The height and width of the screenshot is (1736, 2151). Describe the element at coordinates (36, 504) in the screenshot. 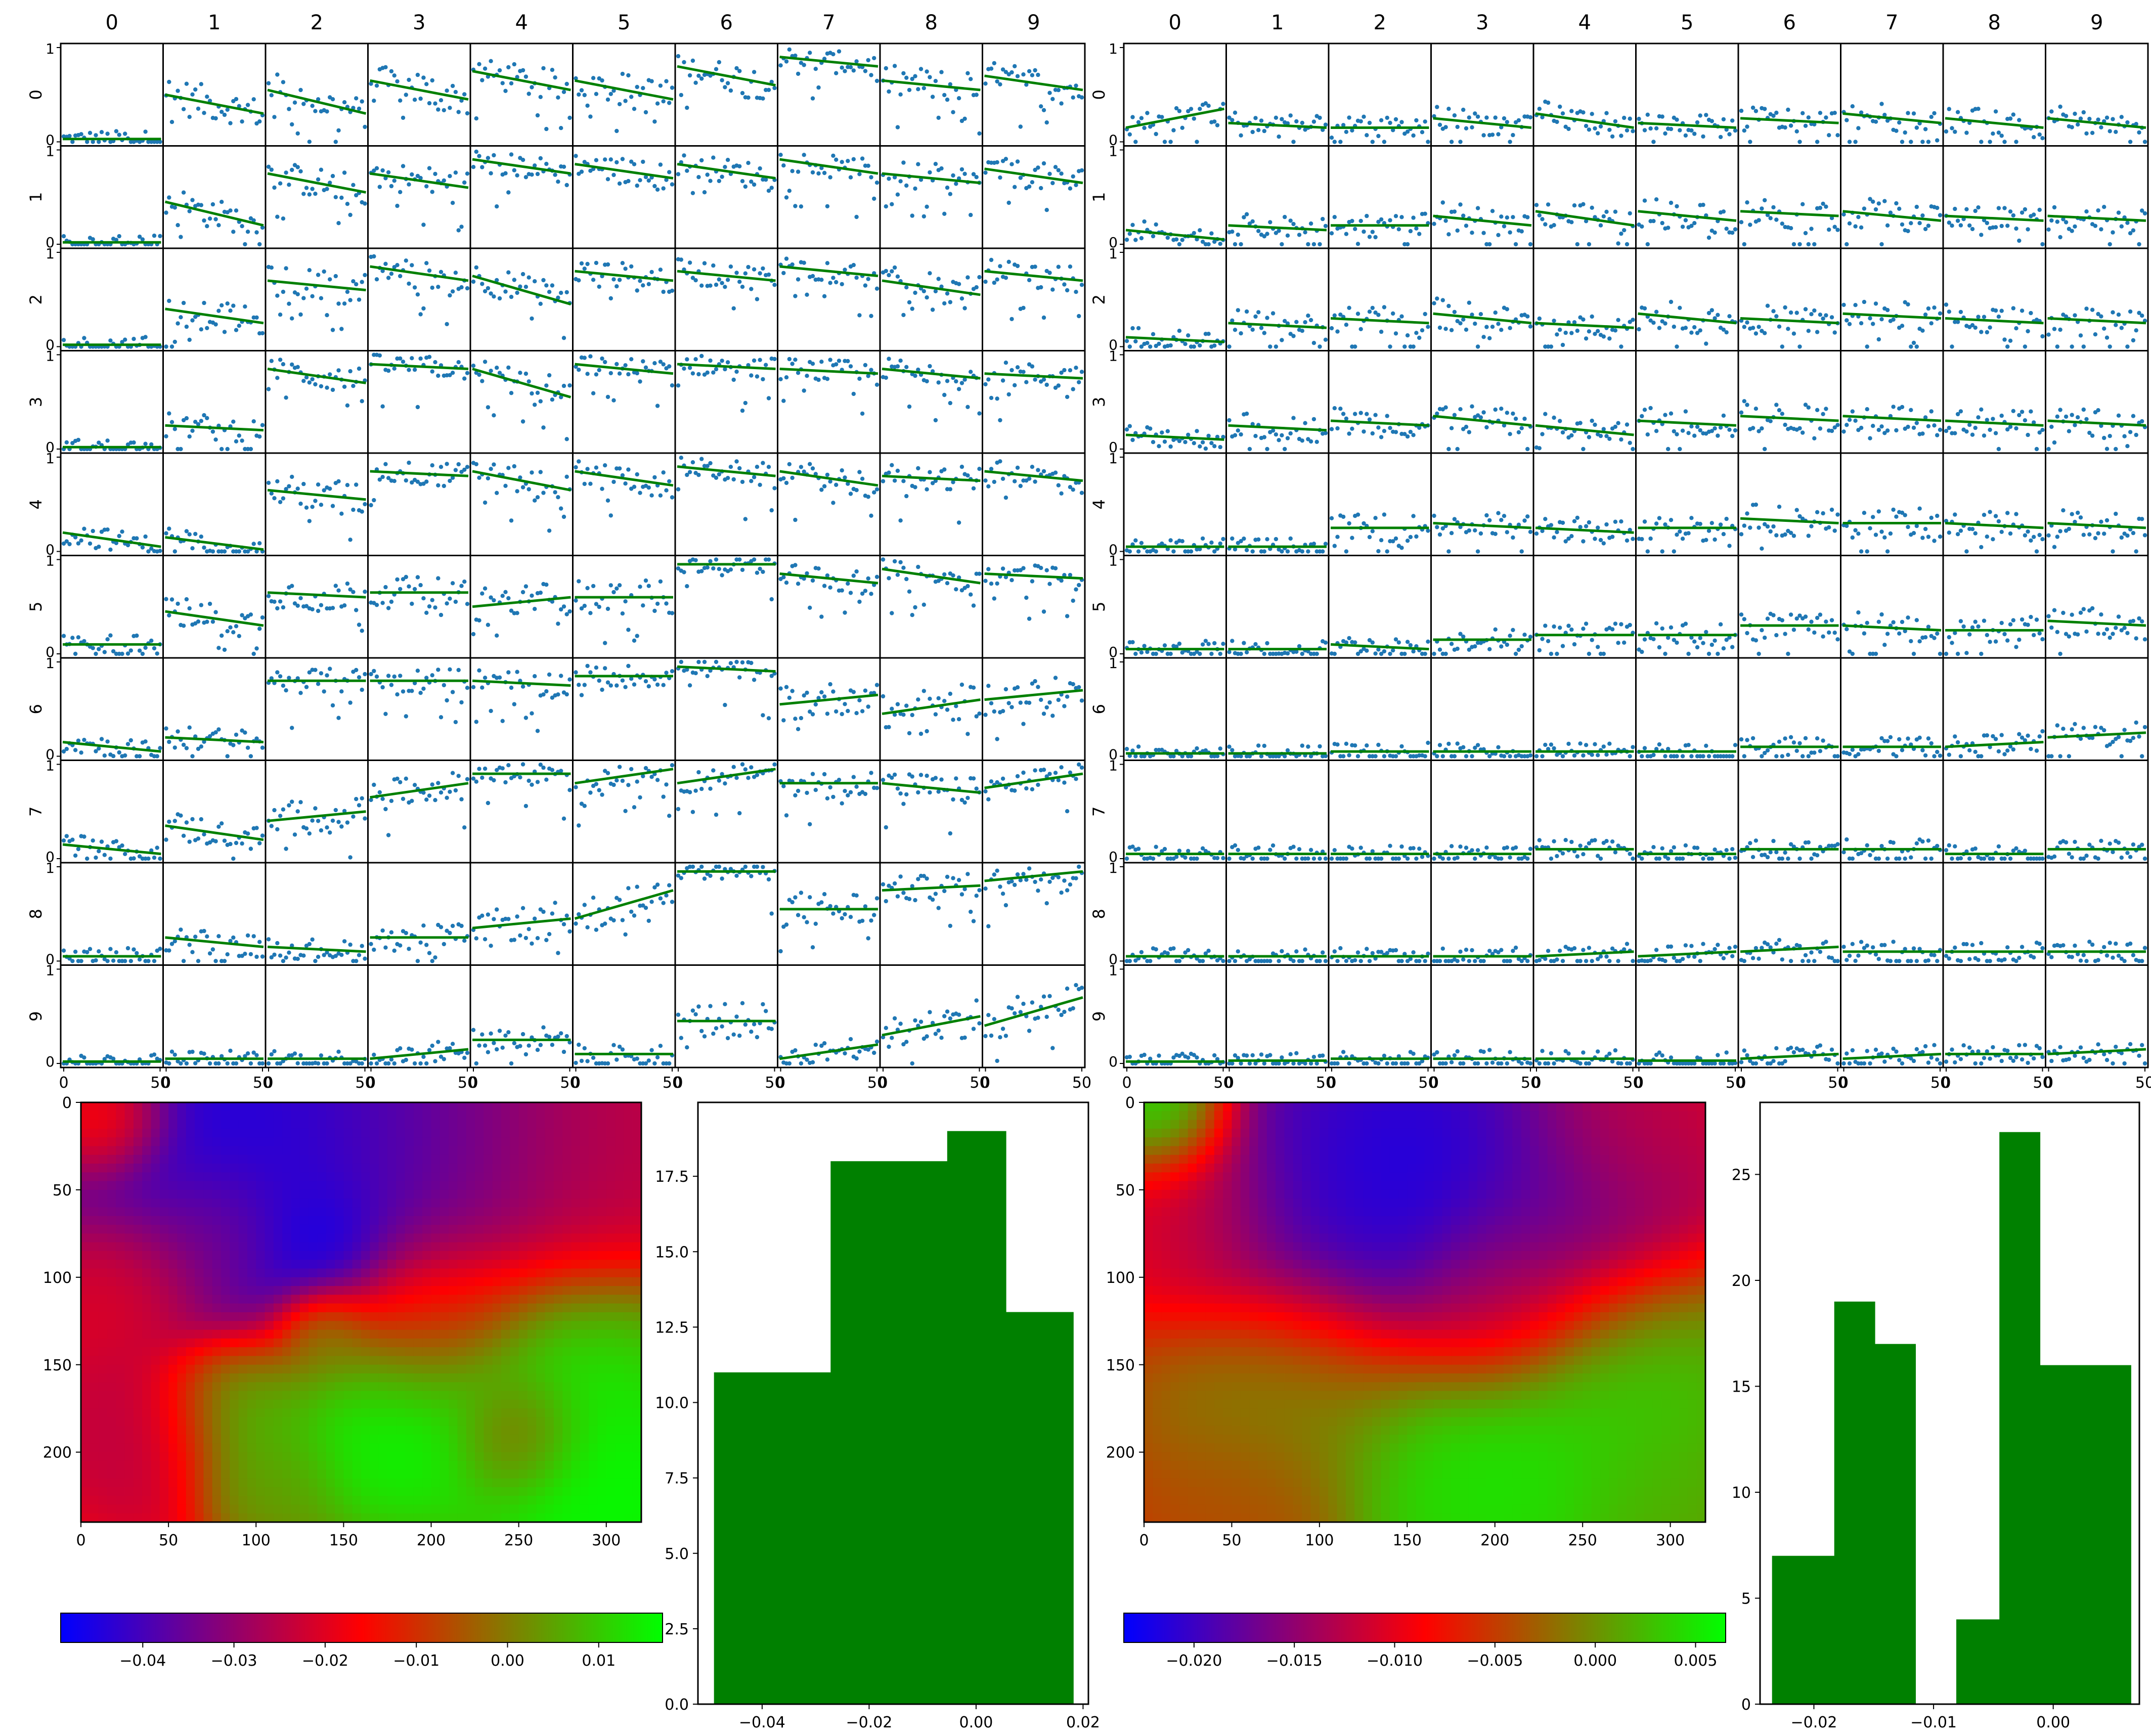

I see `row-label: 4` at that location.